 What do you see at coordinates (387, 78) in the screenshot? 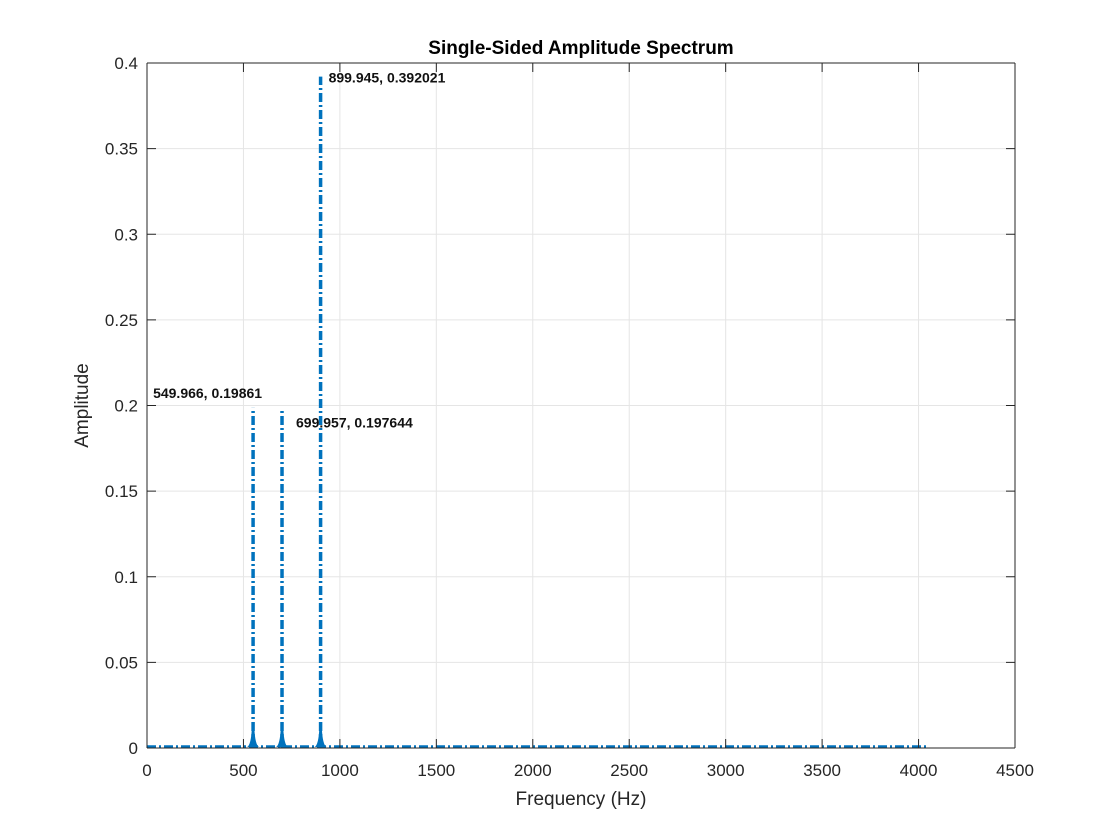
I see `peak-data-label: 899.945, 0.392021` at bounding box center [387, 78].